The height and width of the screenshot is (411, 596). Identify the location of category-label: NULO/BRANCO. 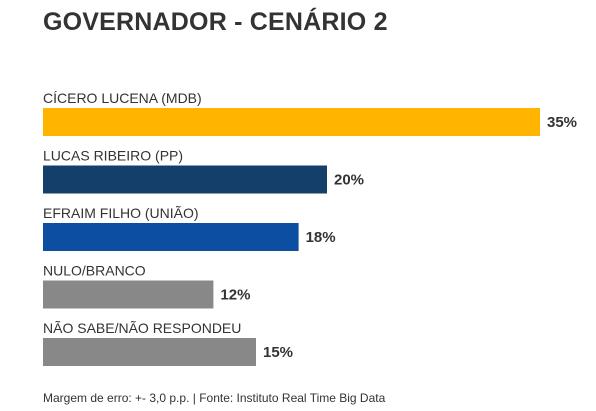
(94, 271).